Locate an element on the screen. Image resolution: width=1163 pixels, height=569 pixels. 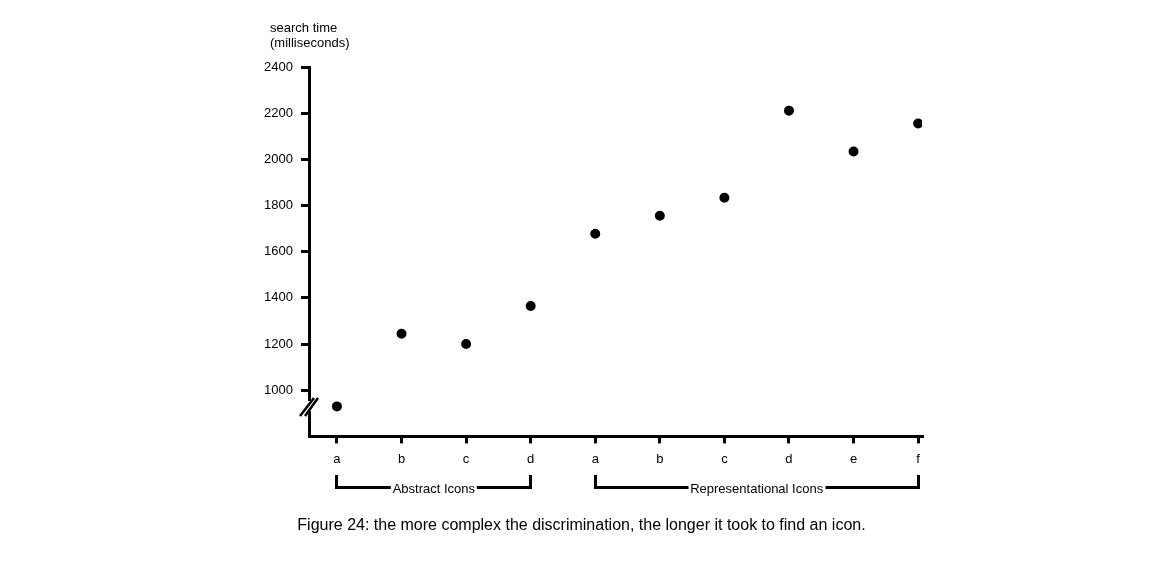
y-tick-label: 1800 is located at coordinates (278, 205).